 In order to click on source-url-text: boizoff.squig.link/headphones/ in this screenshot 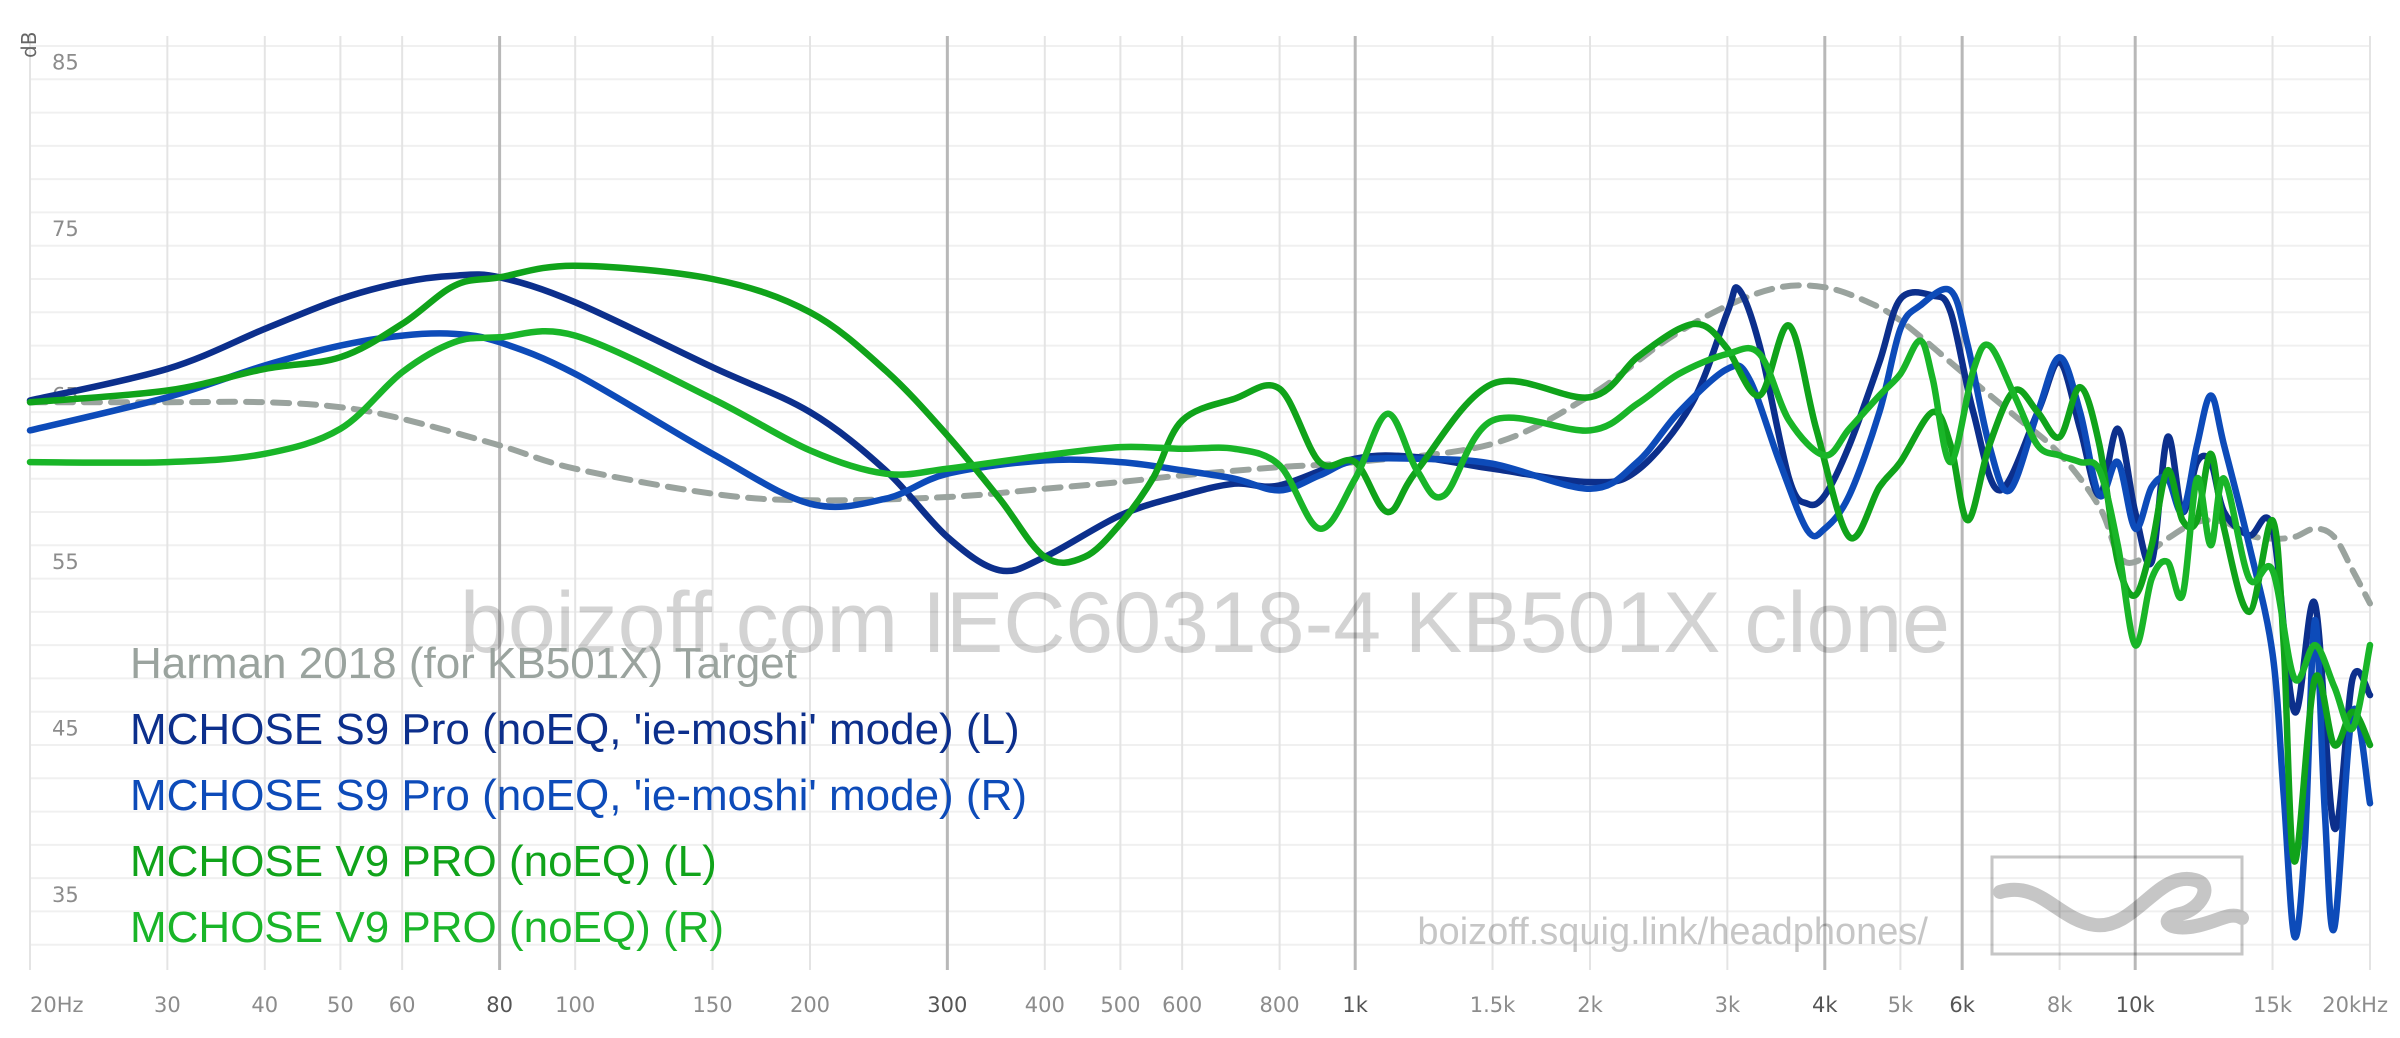, I will do `click(1672, 932)`.